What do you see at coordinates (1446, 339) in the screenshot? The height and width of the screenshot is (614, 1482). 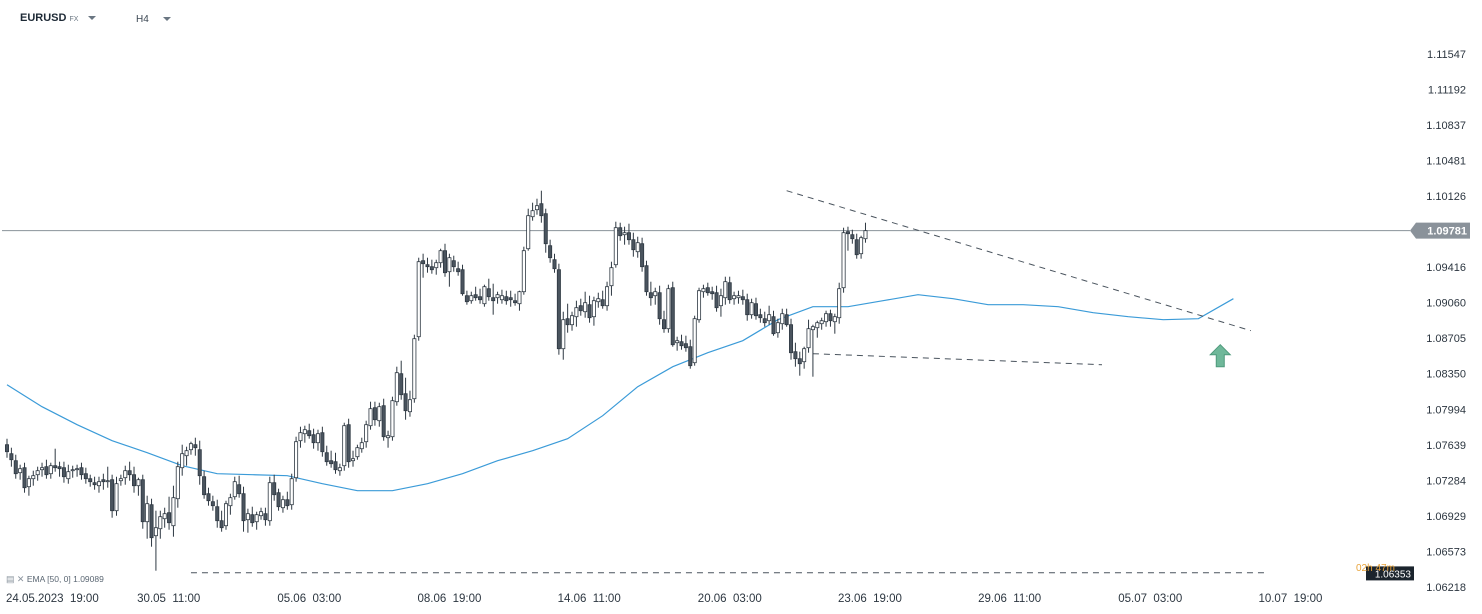 I see `y-tick-label: 1.08705` at bounding box center [1446, 339].